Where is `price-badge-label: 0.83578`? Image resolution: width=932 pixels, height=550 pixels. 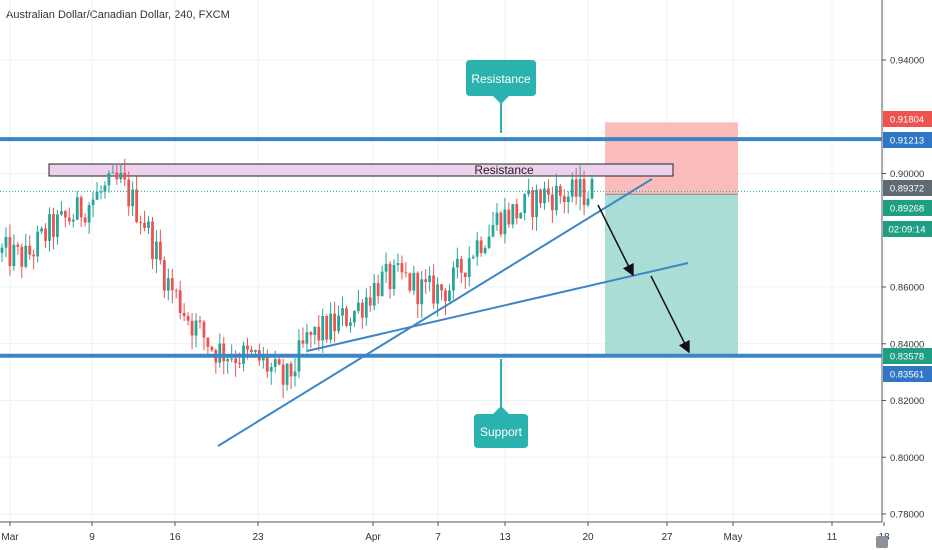
price-badge-label: 0.83578 is located at coordinates (907, 357).